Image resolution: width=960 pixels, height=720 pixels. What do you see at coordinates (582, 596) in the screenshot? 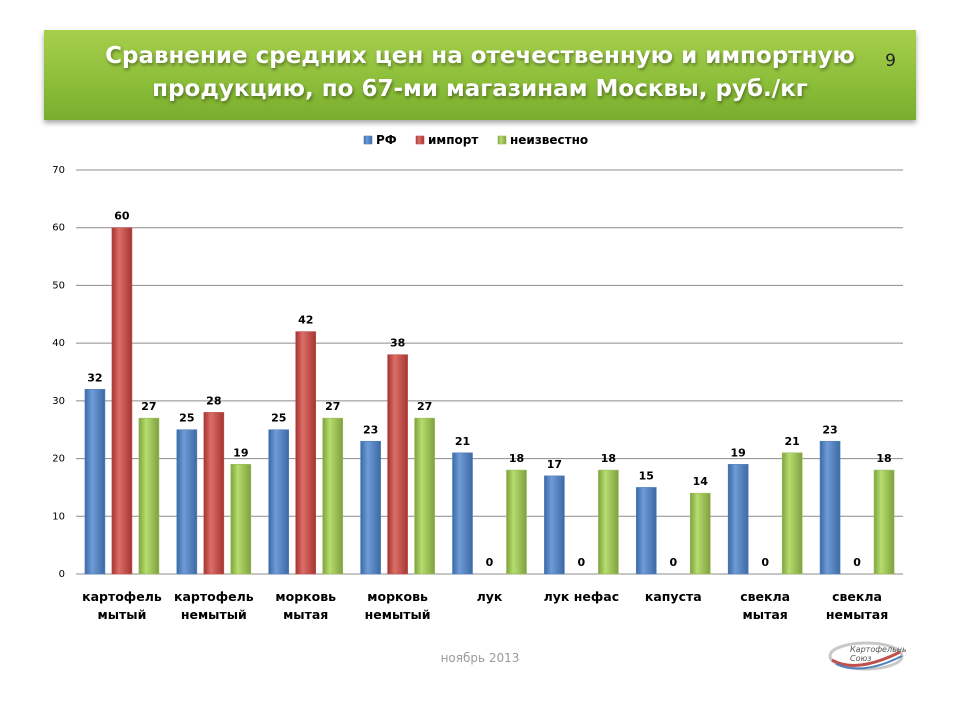
I see `x-category-label: лук нефас` at bounding box center [582, 596].